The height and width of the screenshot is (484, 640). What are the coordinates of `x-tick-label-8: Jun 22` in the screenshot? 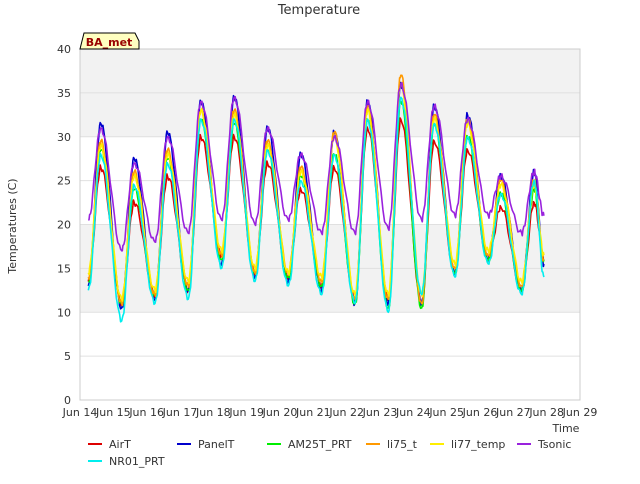 It's located at (346, 412).